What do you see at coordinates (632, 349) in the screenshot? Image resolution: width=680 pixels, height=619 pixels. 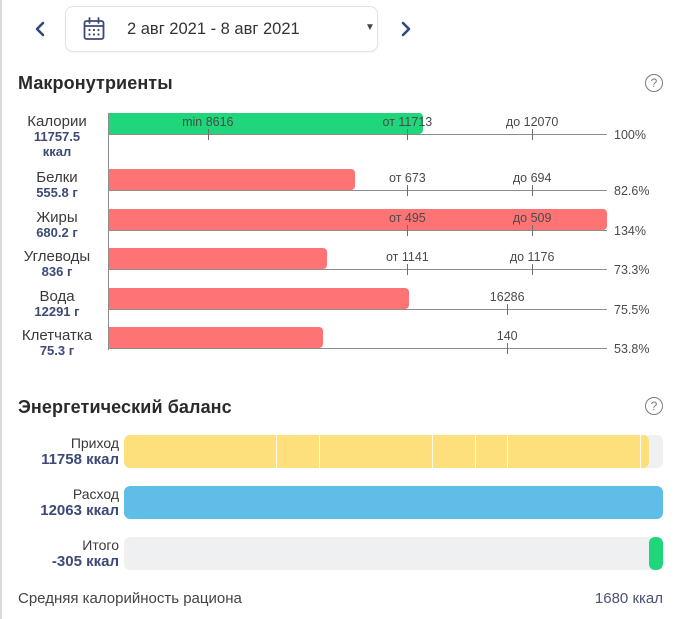 I see `macro-percent: 53.8%` at bounding box center [632, 349].